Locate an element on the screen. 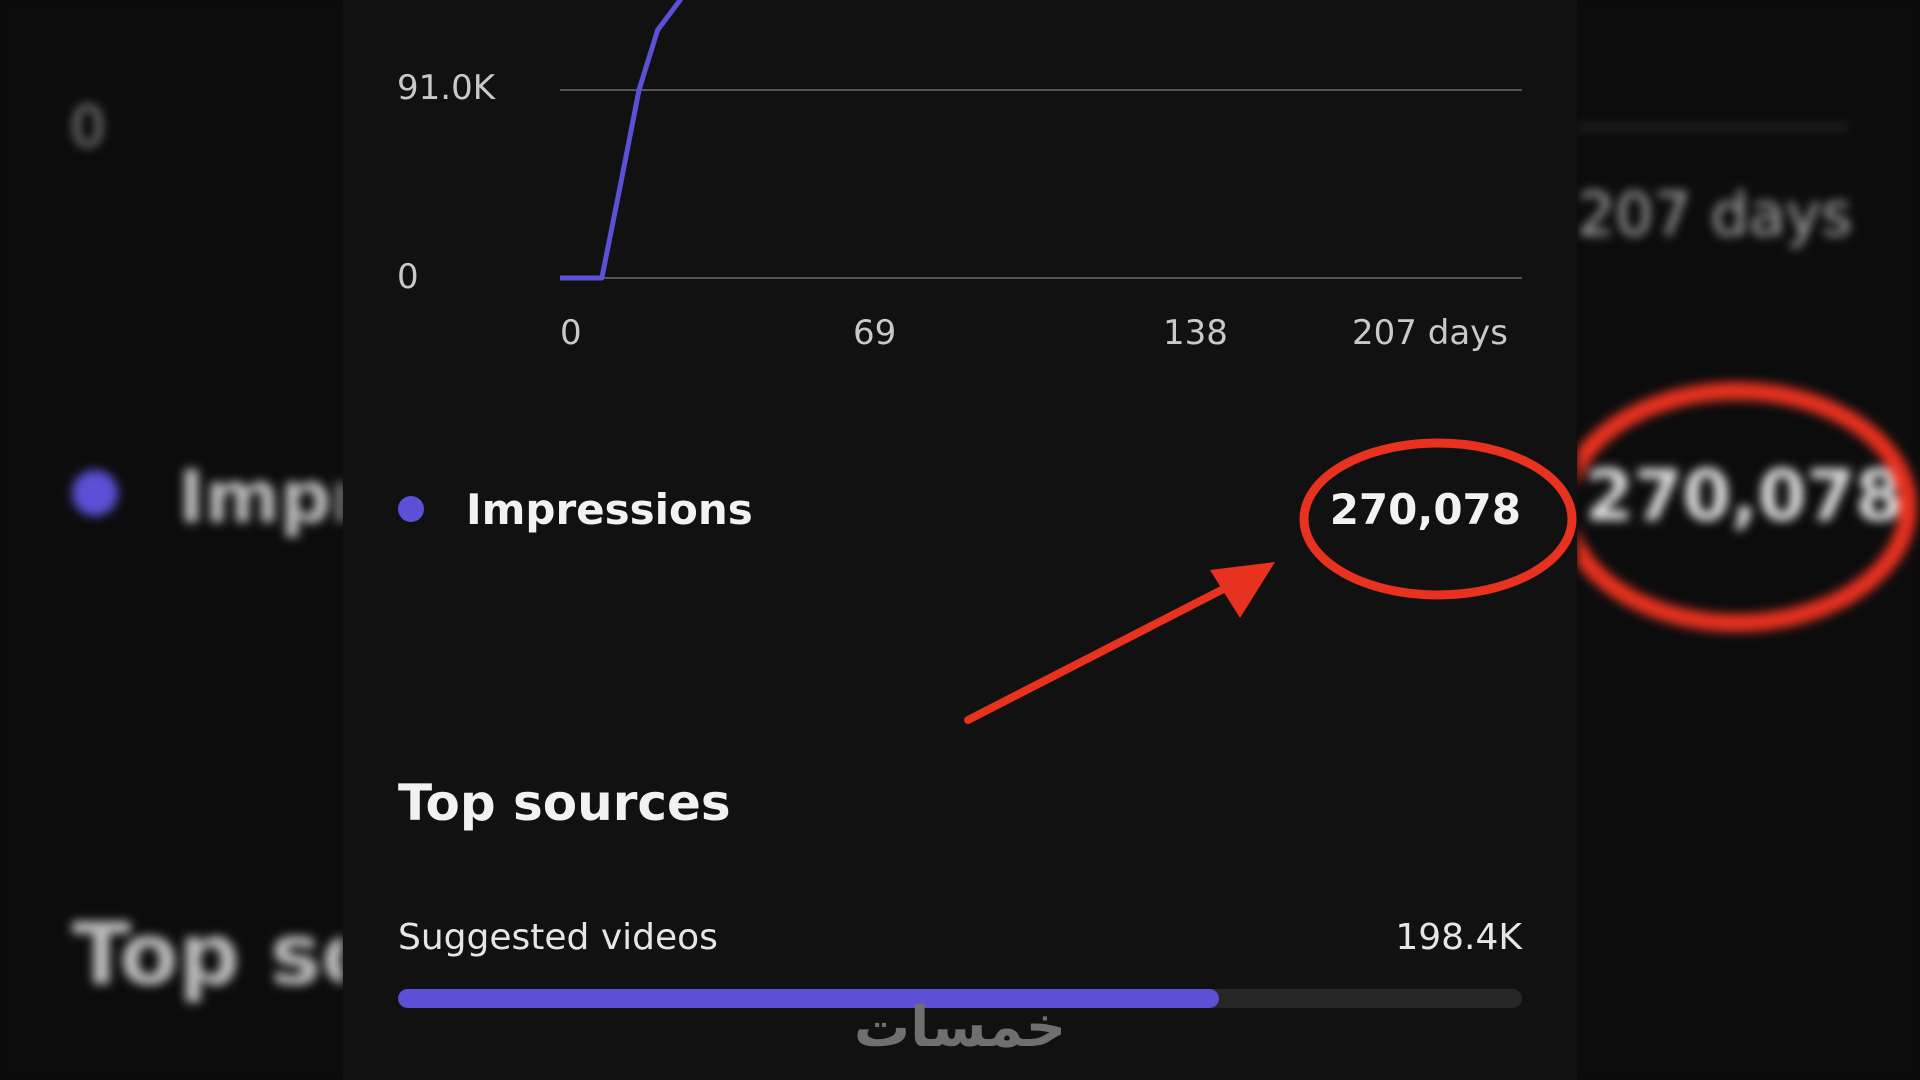 This screenshot has height=1080, width=1920. y-tick-blur: 0 is located at coordinates (88, 127).